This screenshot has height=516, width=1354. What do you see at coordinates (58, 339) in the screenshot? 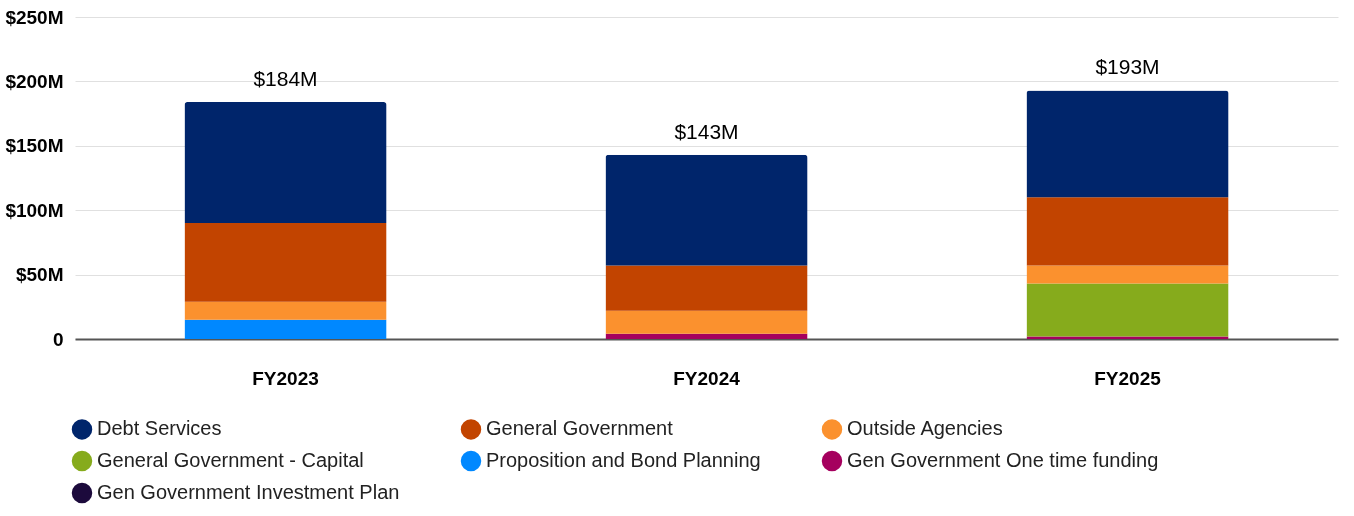
I see `y-tick-label: 0` at bounding box center [58, 339].